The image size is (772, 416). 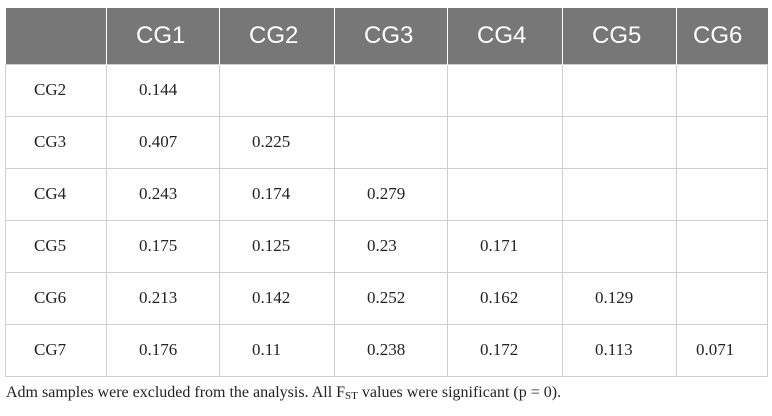 I want to click on footnote-text-end: values were significant (p = 0)., so click(x=459, y=392).